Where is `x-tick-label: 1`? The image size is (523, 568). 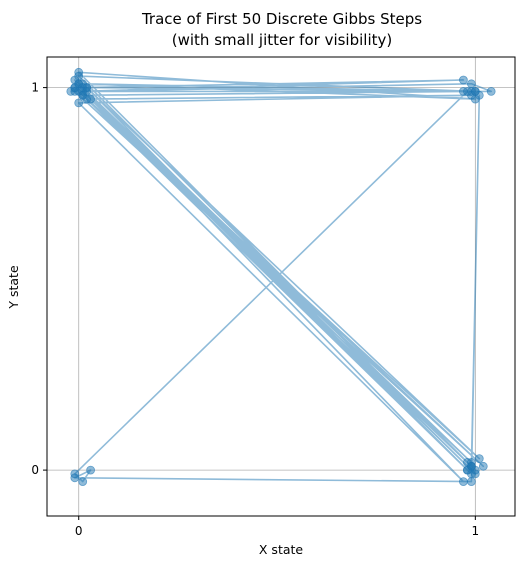
x-tick-label: 1 is located at coordinates (476, 531).